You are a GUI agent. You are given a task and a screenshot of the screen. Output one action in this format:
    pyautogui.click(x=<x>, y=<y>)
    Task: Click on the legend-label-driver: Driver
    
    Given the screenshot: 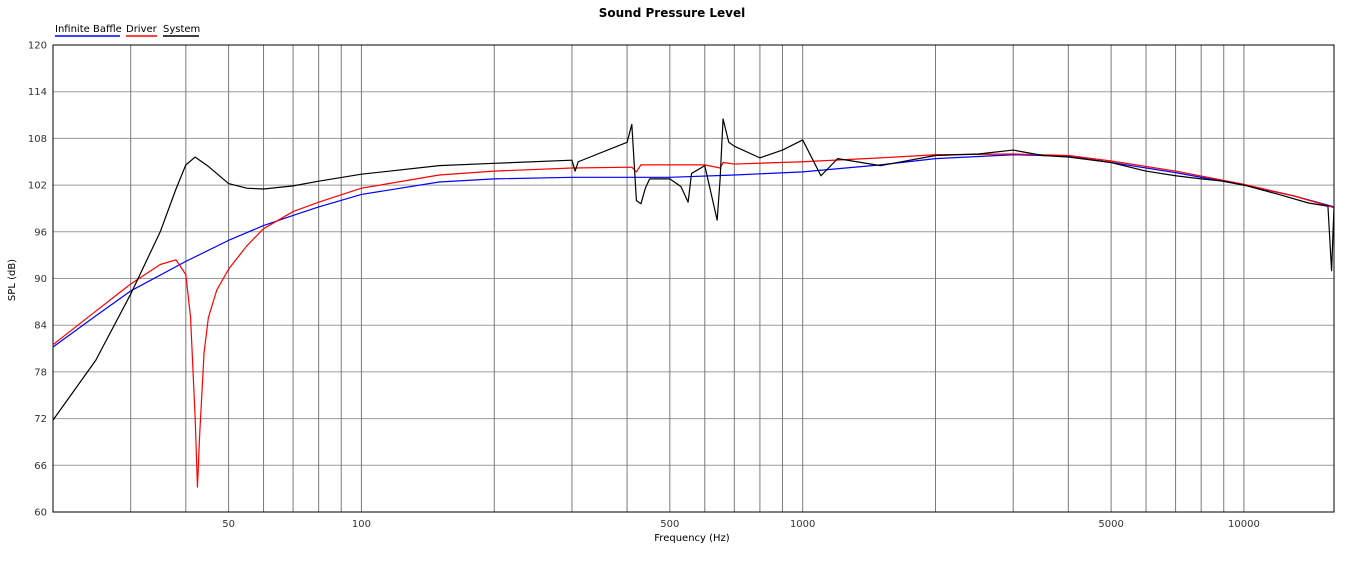 What is the action you would take?
    pyautogui.click(x=142, y=29)
    